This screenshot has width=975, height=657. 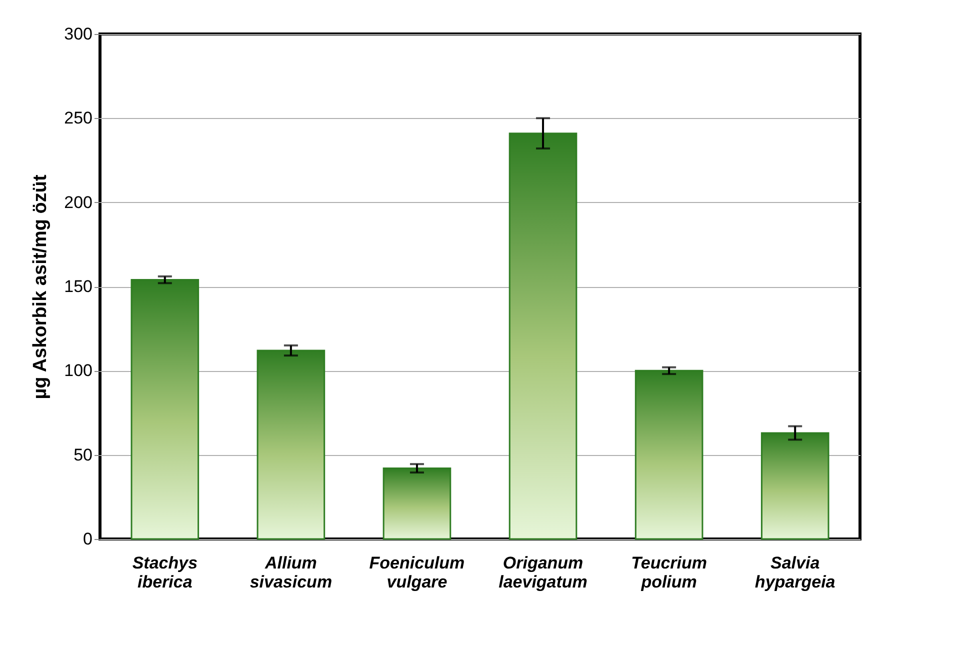 What do you see at coordinates (83, 454) in the screenshot?
I see `y-tick-label: 50` at bounding box center [83, 454].